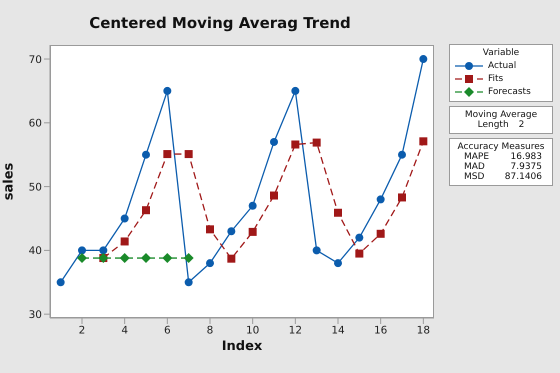 This screenshot has height=373, width=560. Describe the element at coordinates (35, 314) in the screenshot. I see `y-tick-label: 30` at that location.